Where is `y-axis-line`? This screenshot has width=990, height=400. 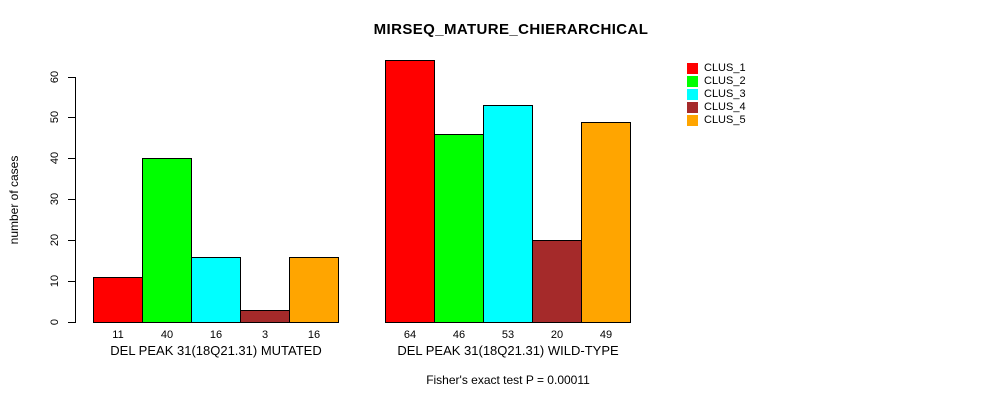 y-axis-line is located at coordinates (75, 200).